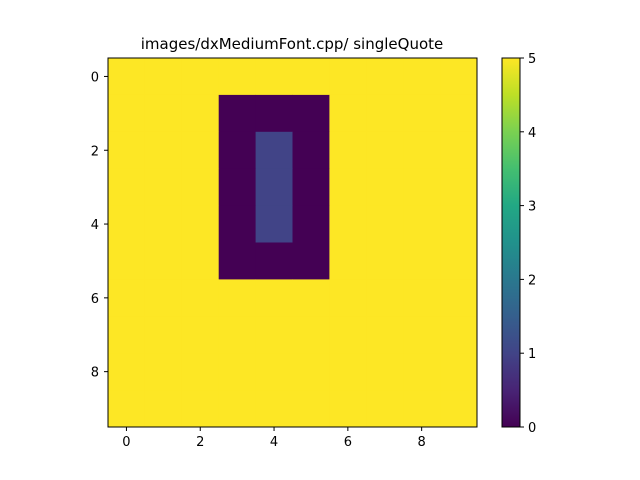 The height and width of the screenshot is (480, 640). Describe the element at coordinates (274, 261) in the screenshot. I see `heatmap-cell-r5-c4` at that location.